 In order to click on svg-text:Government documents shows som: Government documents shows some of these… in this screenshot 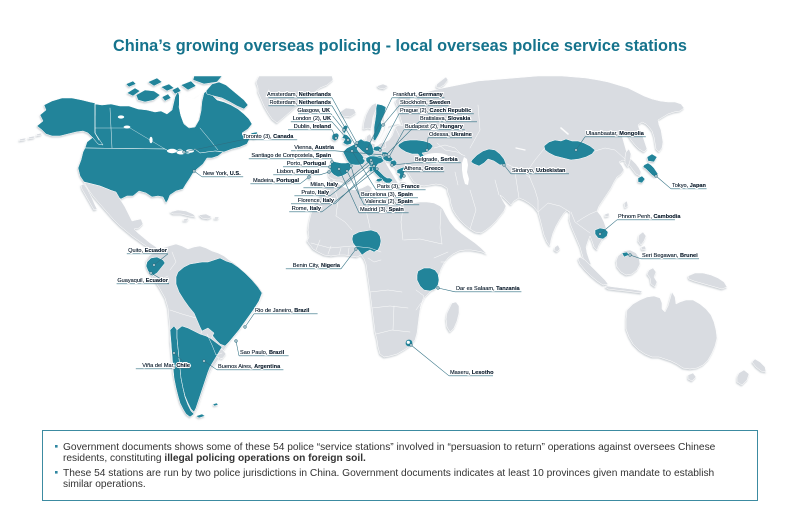, I will do `click(389, 447)`.